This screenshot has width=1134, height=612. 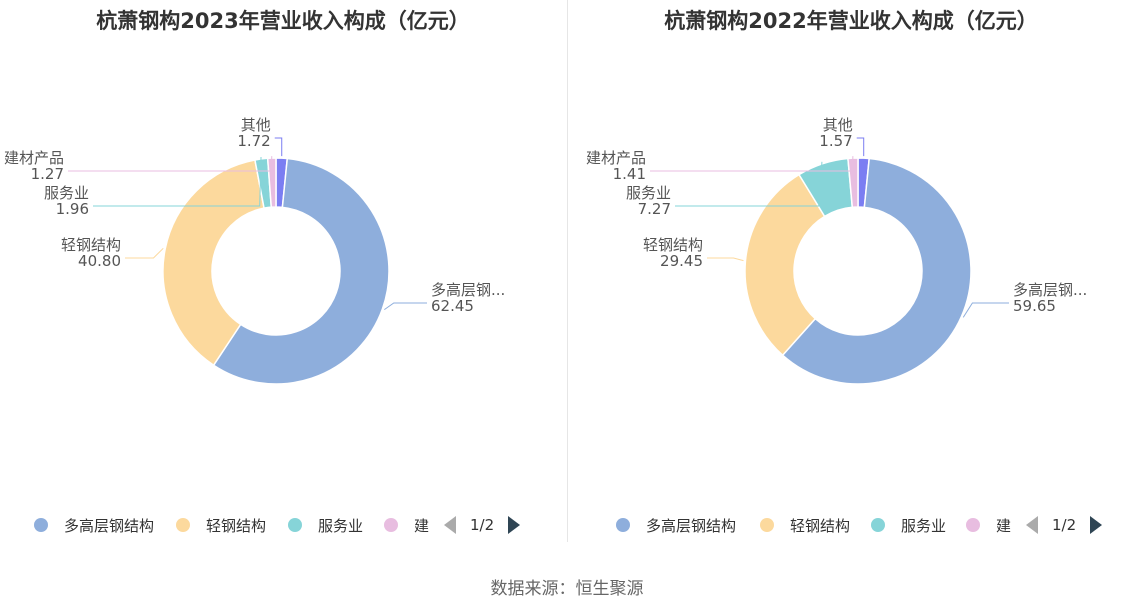 What do you see at coordinates (835, 141) in the screenshot?
I see `slice-value-label: 1.57` at bounding box center [835, 141].